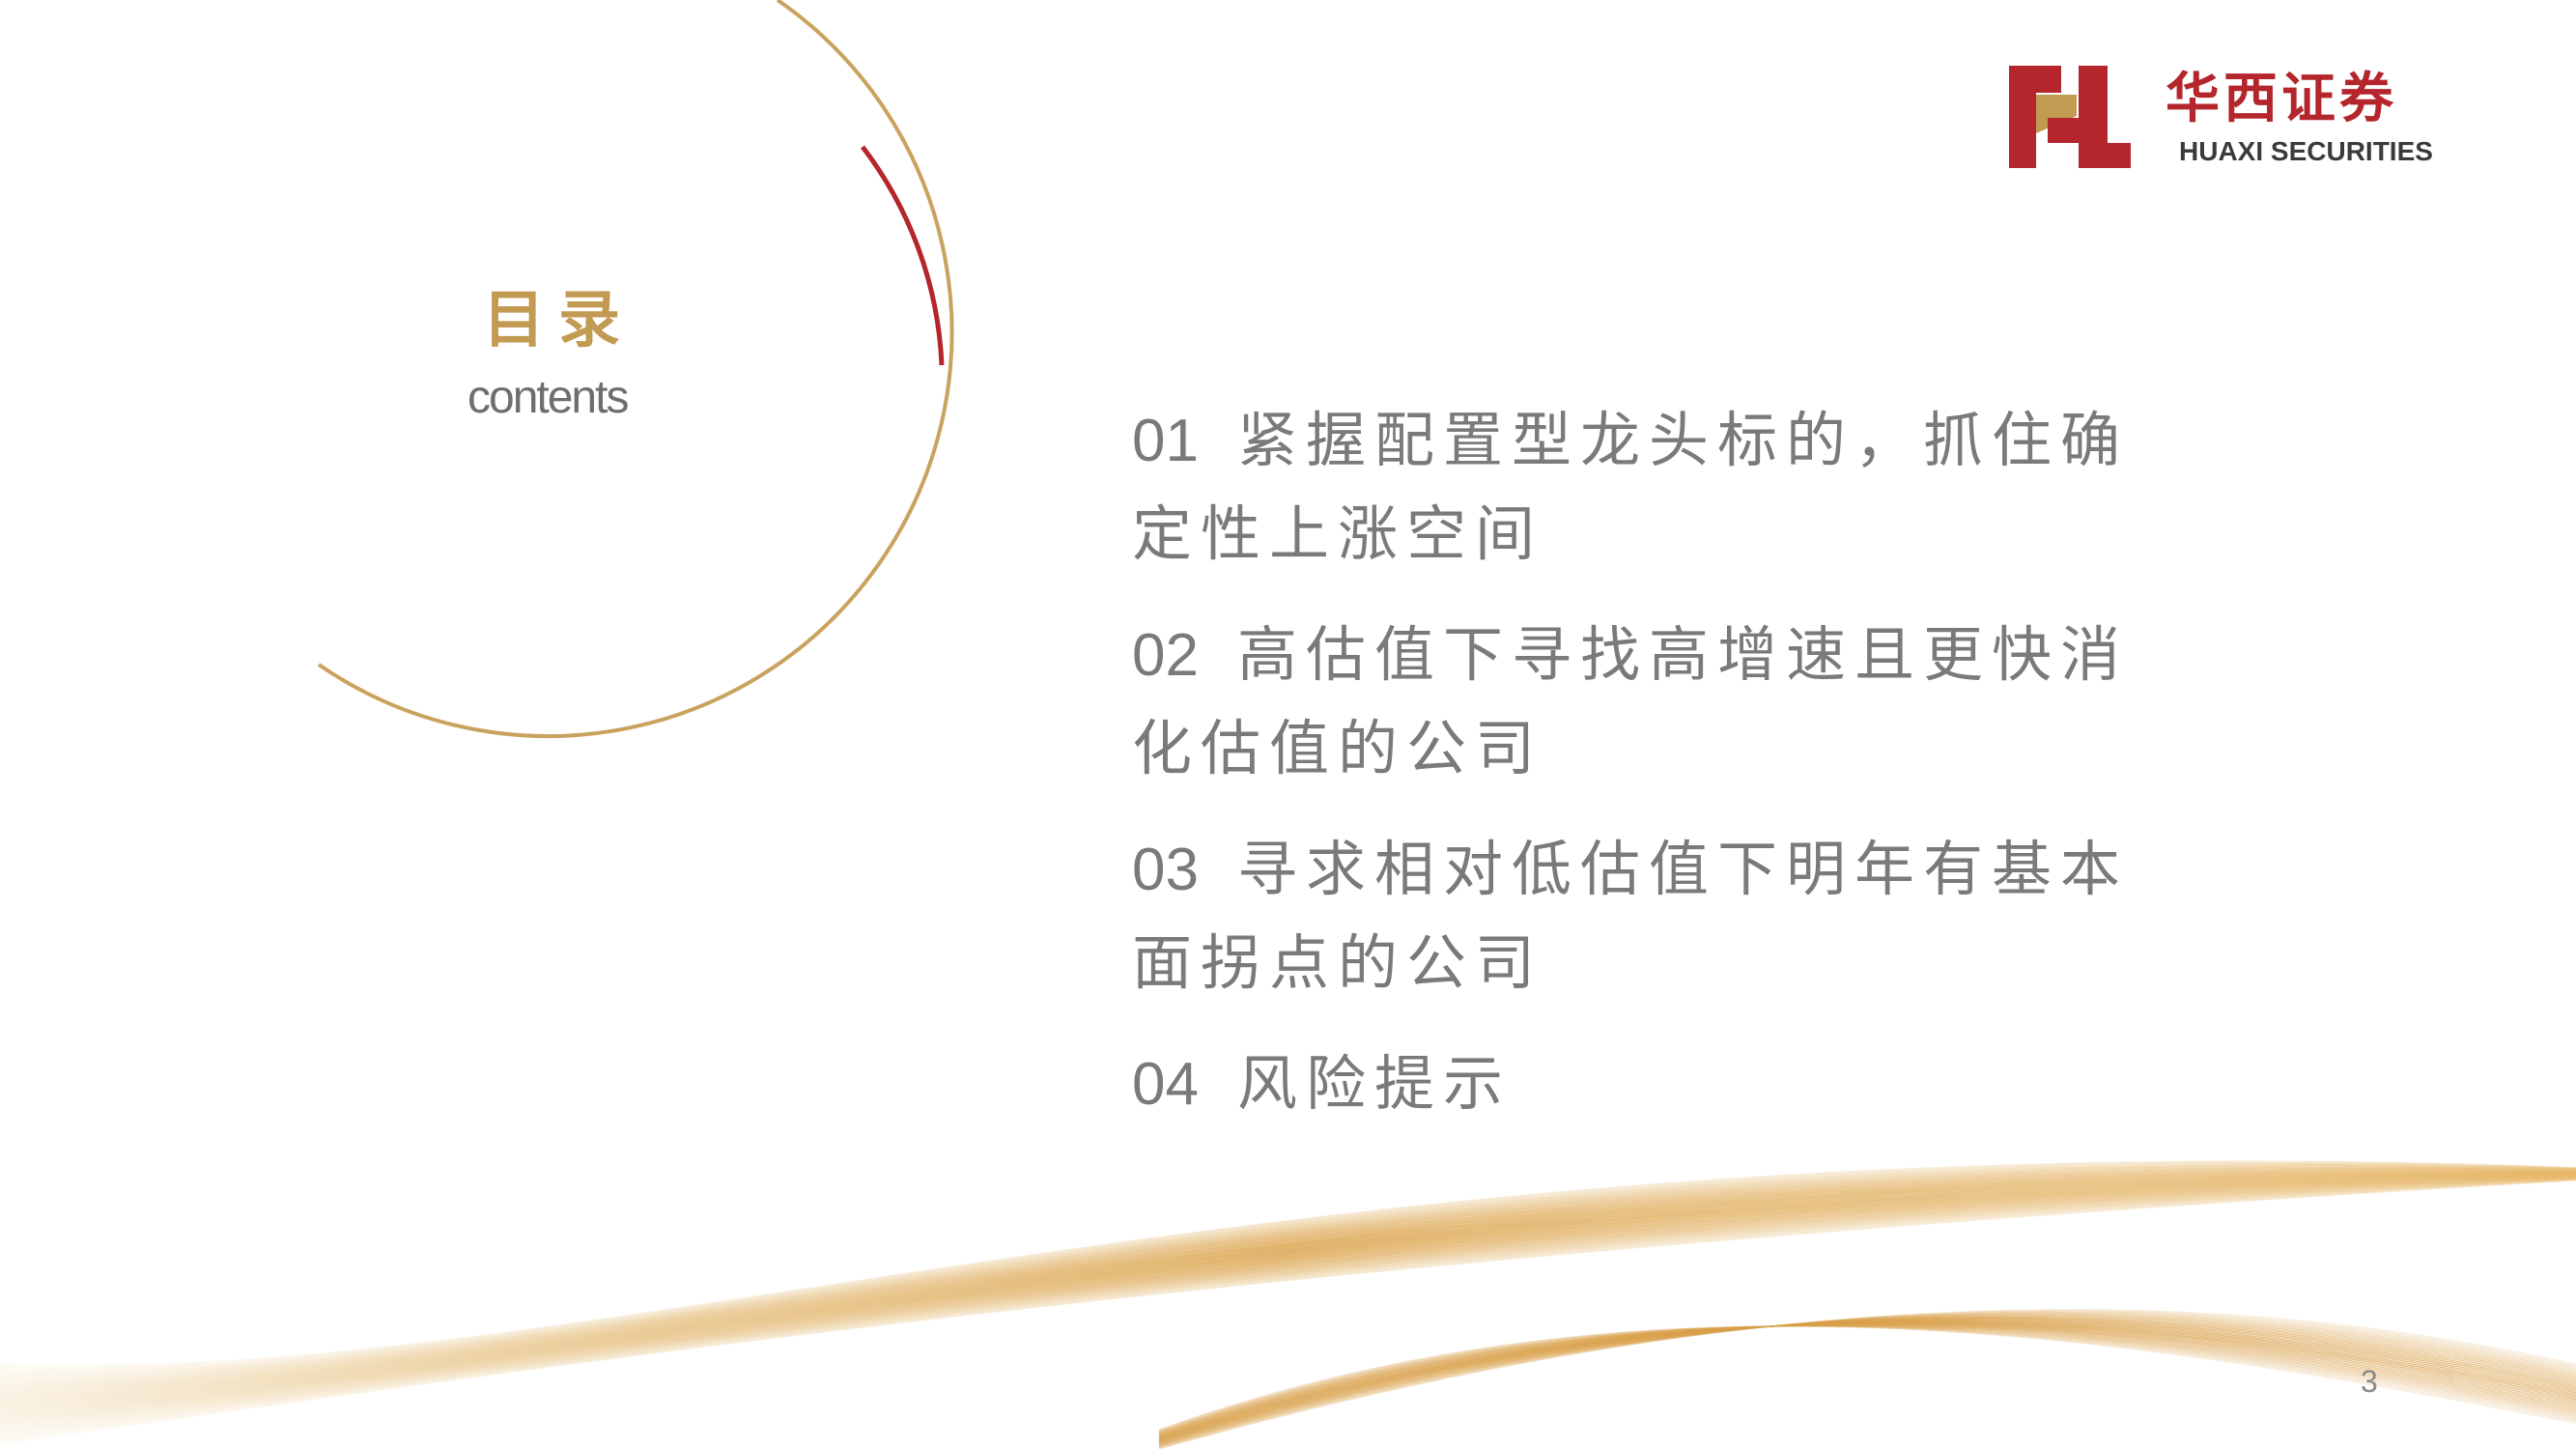 The image size is (2576, 1449). I want to click on toc-item-number: 04, so click(1165, 1084).